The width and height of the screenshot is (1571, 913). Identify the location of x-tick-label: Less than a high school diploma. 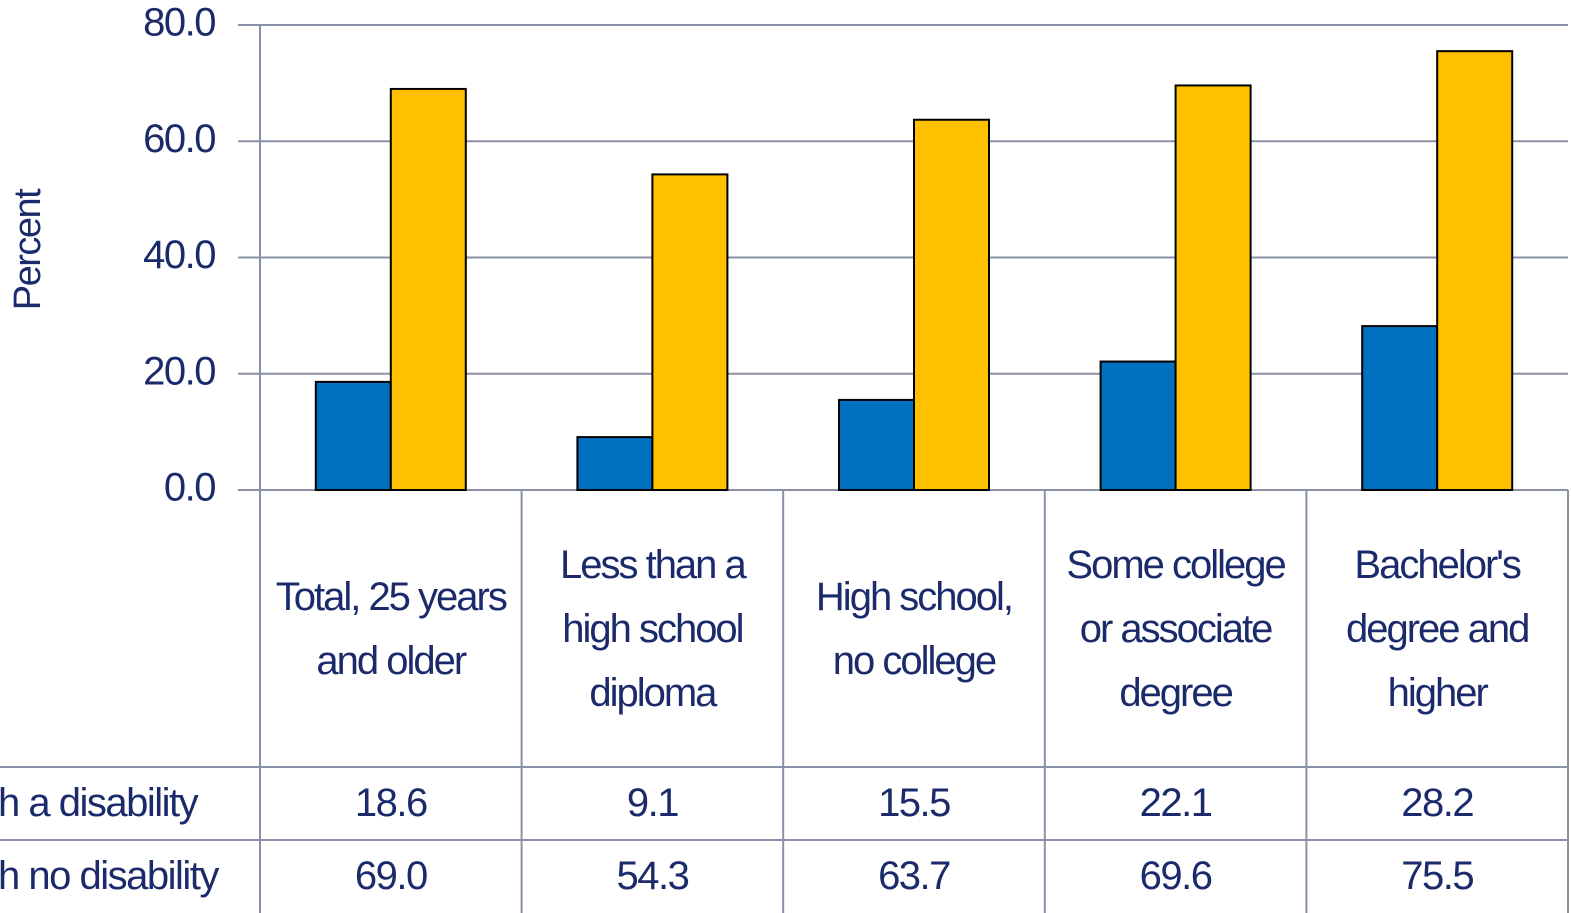
(653, 628).